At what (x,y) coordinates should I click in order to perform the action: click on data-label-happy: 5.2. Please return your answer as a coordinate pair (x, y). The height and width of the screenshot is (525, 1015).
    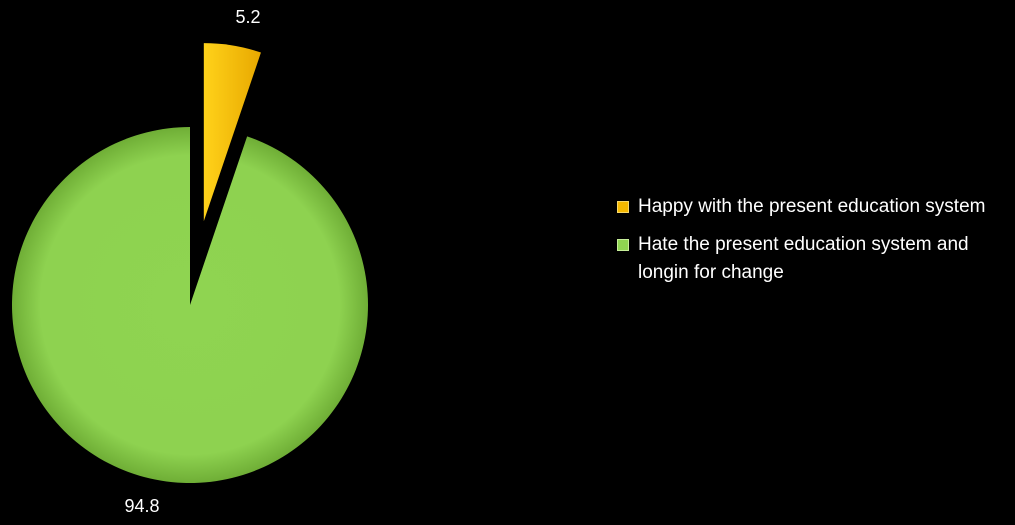
    Looking at the image, I should click on (247, 17).